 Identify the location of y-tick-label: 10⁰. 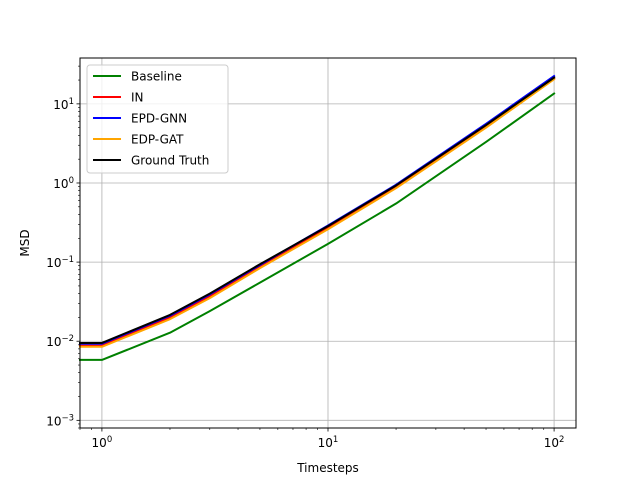
(63, 183).